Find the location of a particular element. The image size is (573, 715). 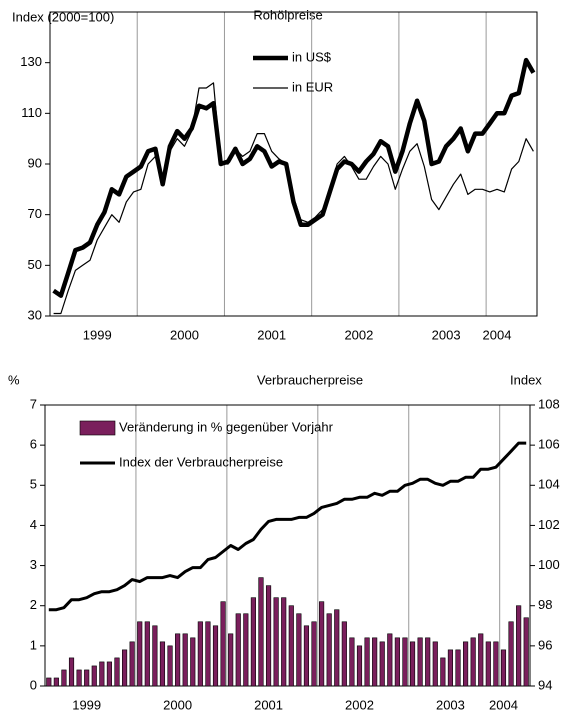

y2-tick-label: 104 is located at coordinates (549, 484).